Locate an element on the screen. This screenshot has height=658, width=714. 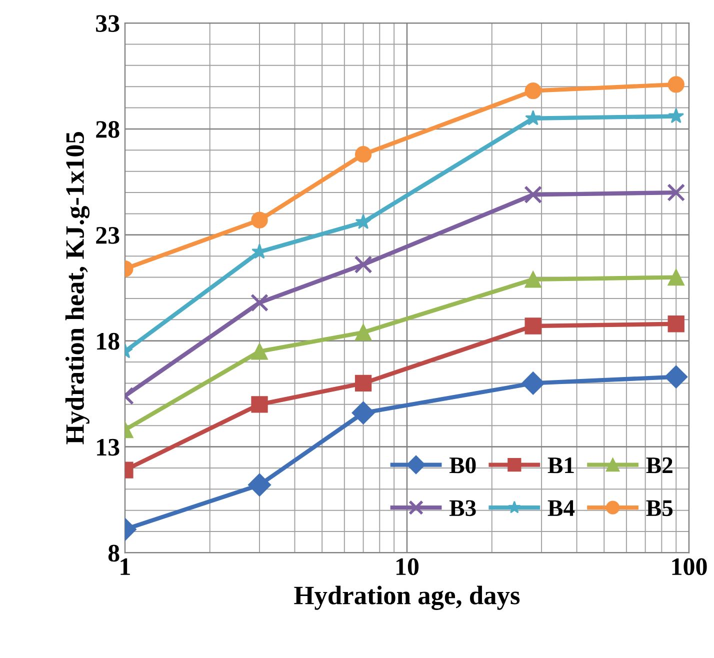
y-tick-label: 33 is located at coordinates (108, 23).